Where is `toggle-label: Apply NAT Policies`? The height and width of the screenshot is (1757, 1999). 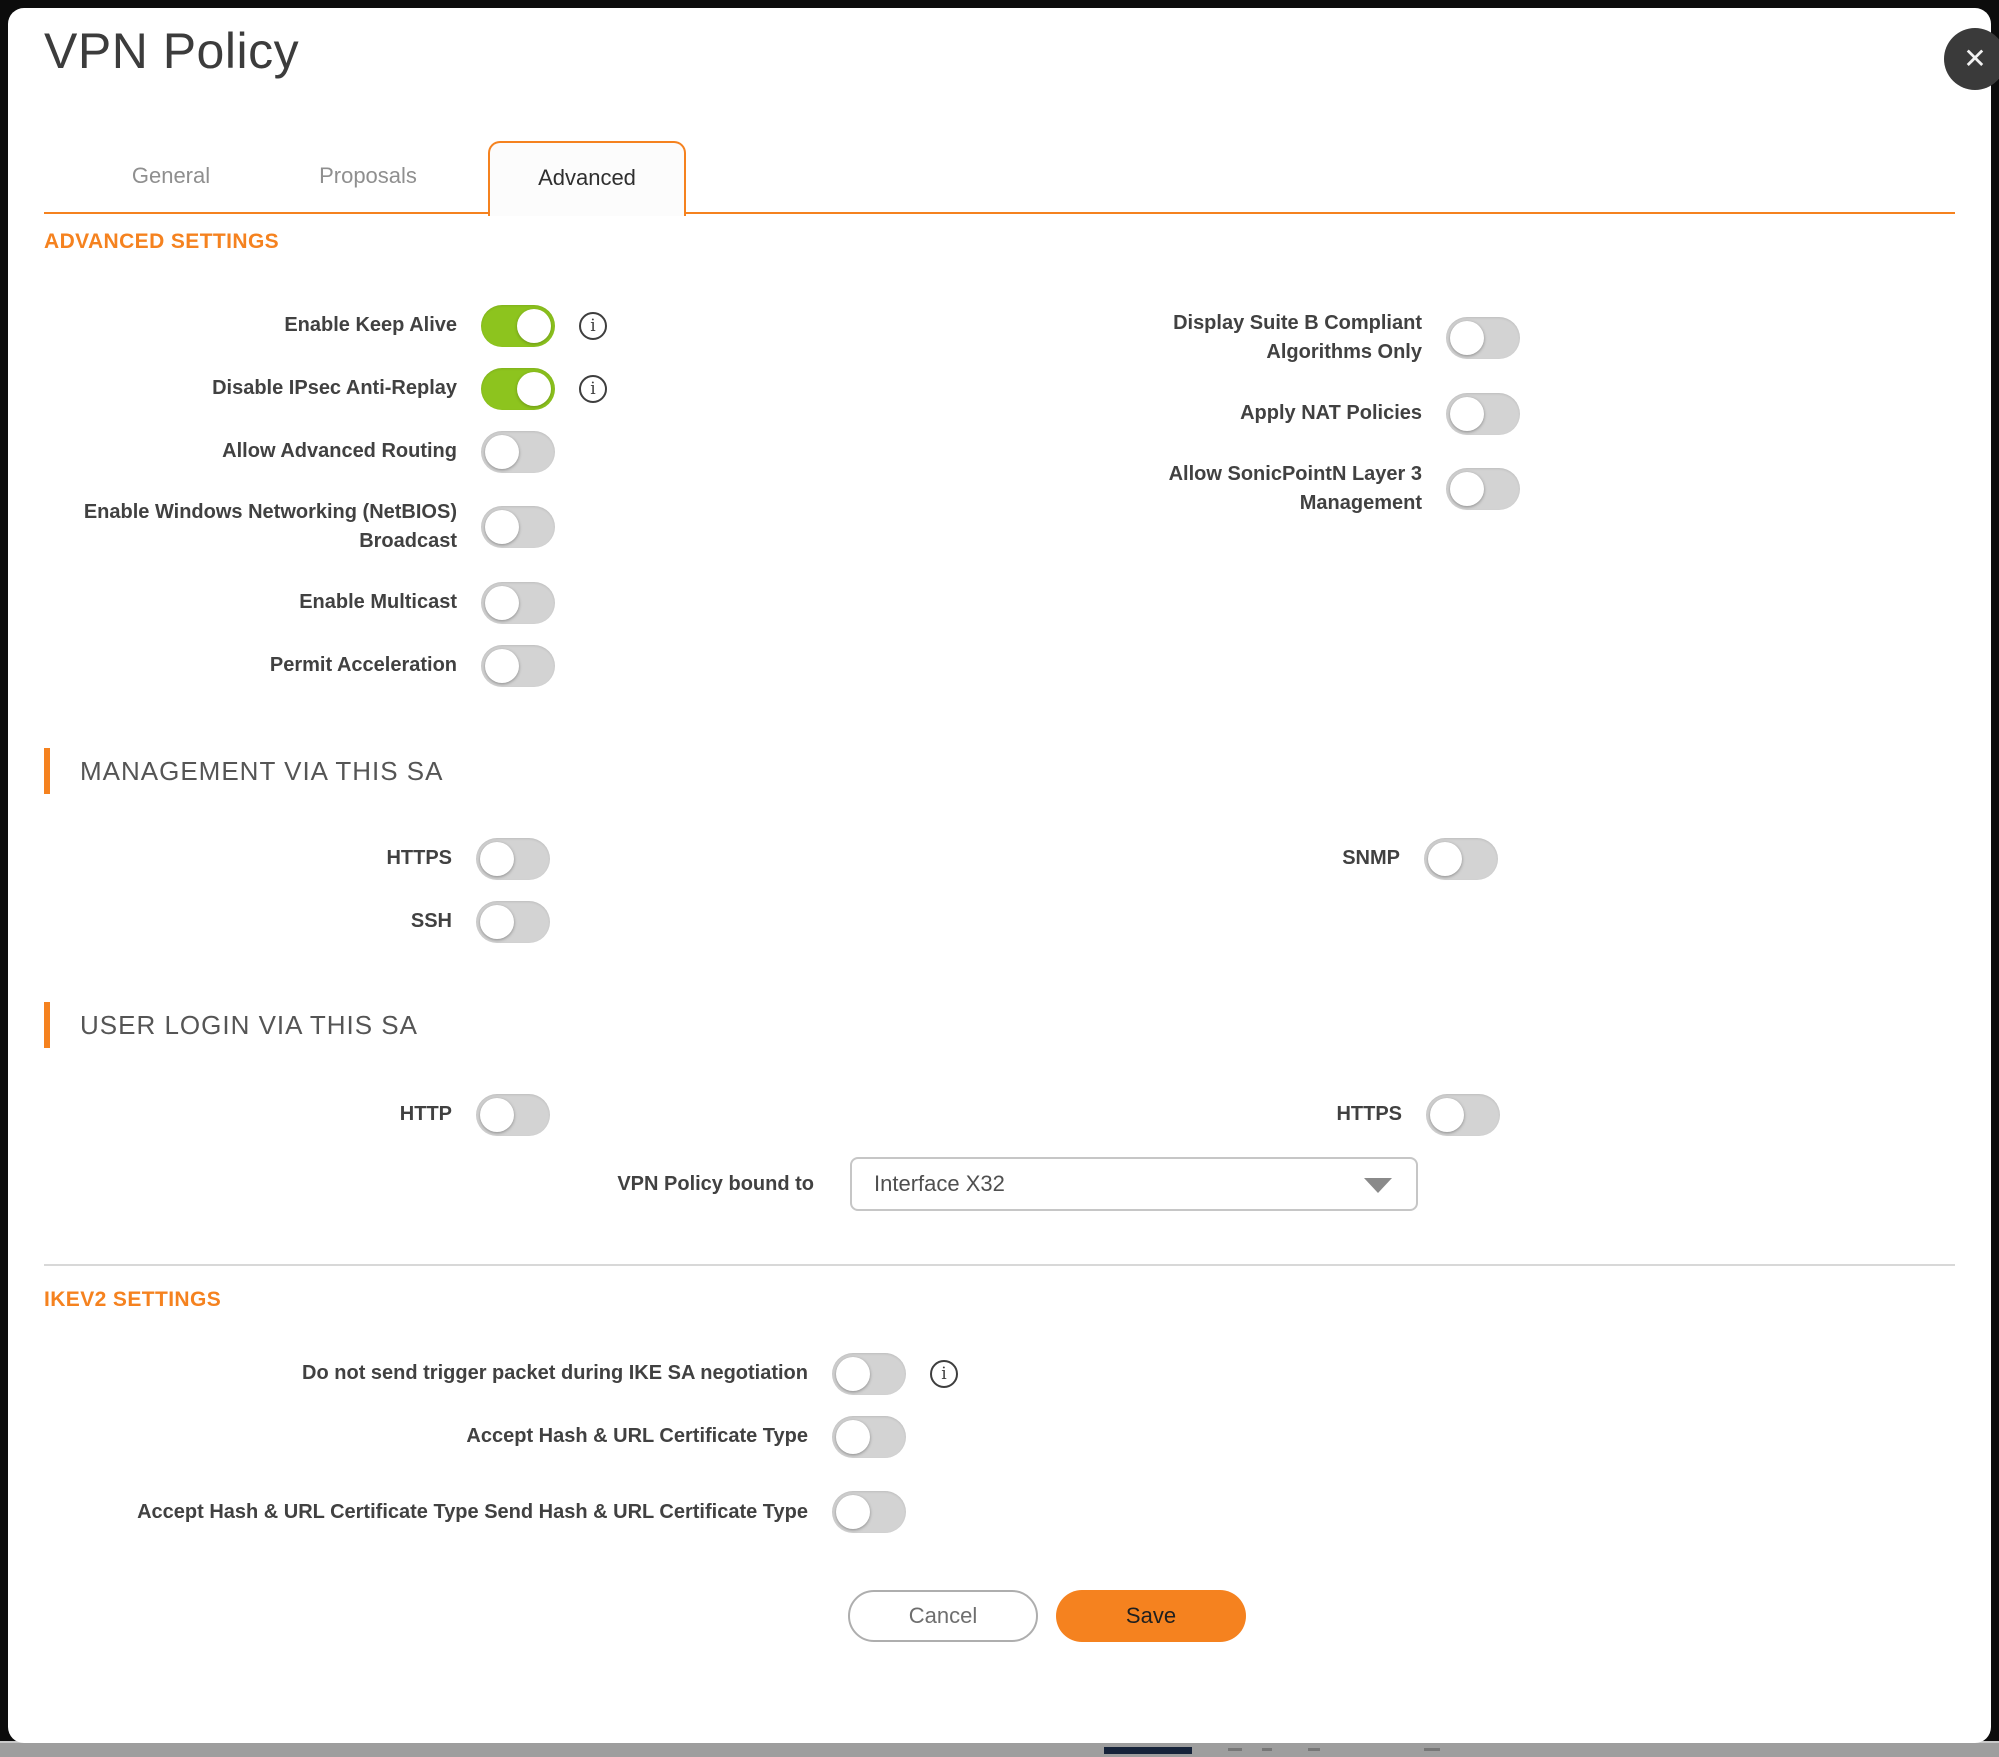 toggle-label: Apply NAT Policies is located at coordinates (1331, 413).